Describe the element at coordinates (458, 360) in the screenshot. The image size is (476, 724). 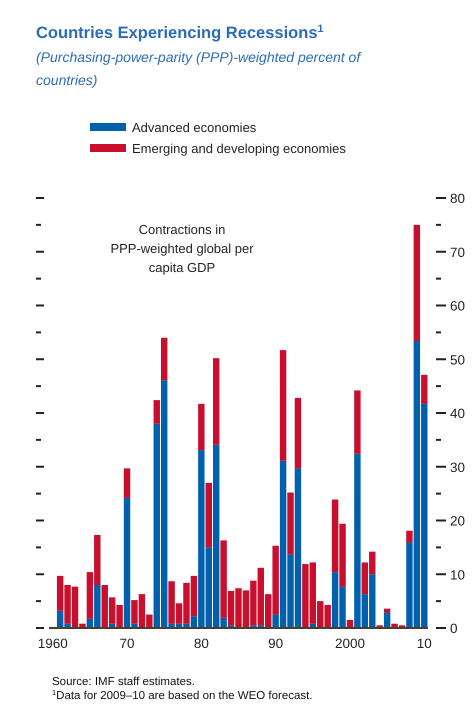
I see `y-tick-label: 50` at that location.